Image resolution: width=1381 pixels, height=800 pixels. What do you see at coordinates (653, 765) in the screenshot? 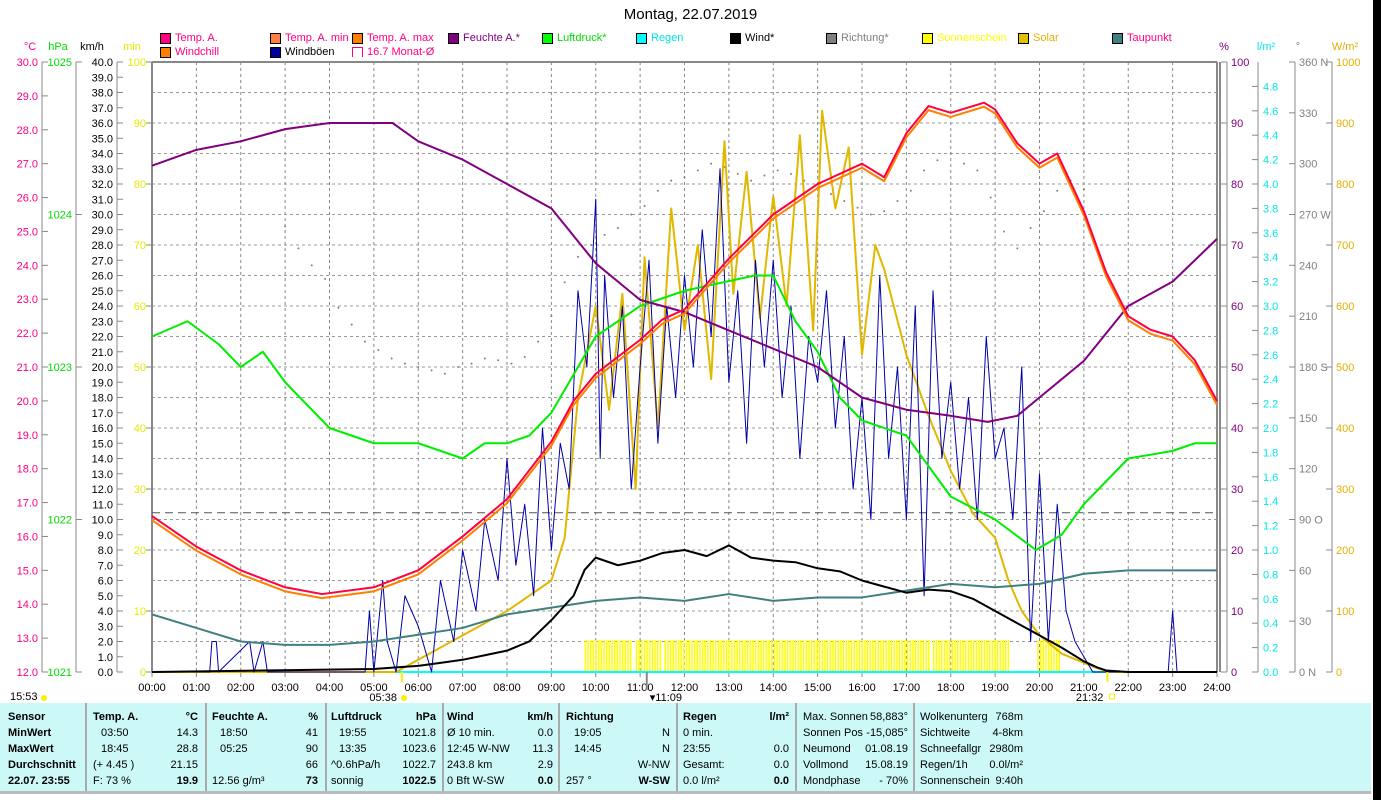
I see `direction-row-value: W-NW` at bounding box center [653, 765].